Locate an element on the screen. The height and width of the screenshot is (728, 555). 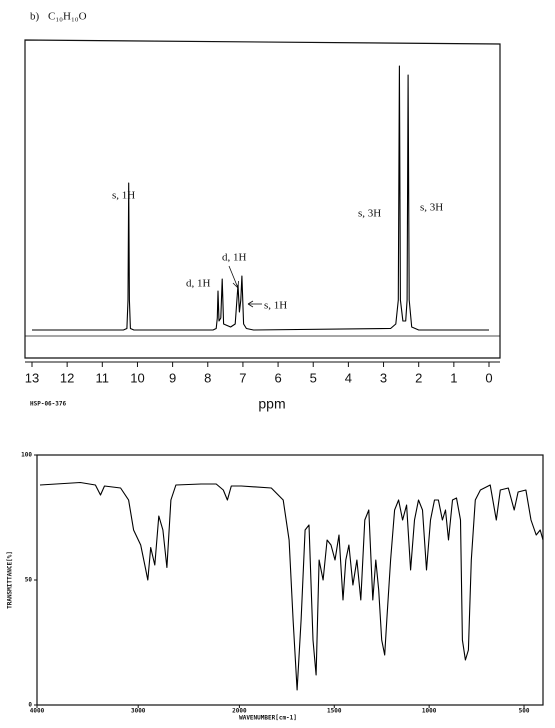
x-tick-label: 0 is located at coordinates (488, 377).